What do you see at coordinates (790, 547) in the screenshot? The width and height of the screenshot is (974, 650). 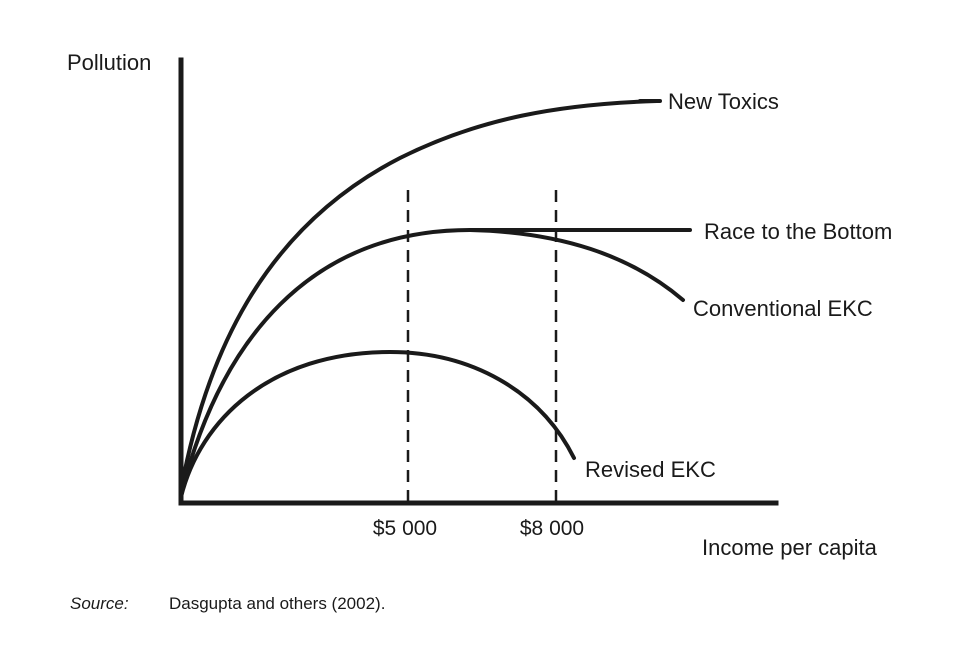 I see `x-axis-label: Income per capita` at bounding box center [790, 547].